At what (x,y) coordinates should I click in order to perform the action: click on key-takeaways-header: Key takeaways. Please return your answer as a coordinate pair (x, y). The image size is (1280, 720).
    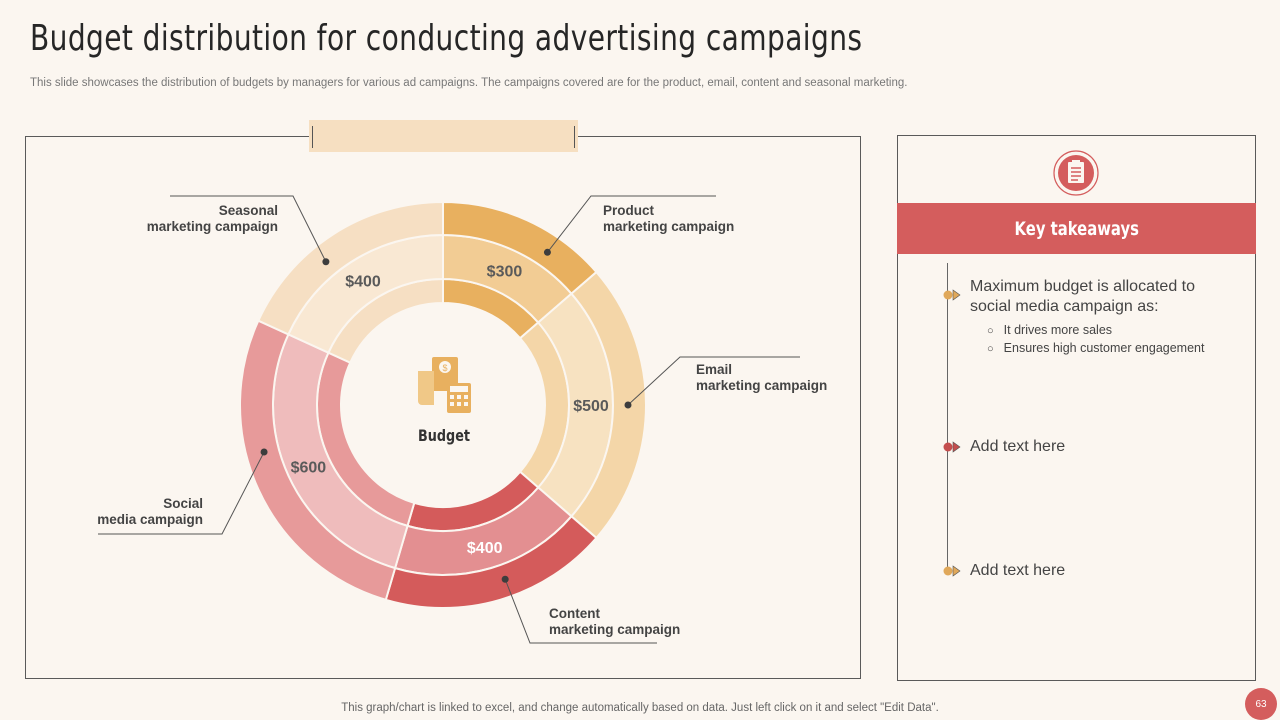
    Looking at the image, I should click on (1076, 228).